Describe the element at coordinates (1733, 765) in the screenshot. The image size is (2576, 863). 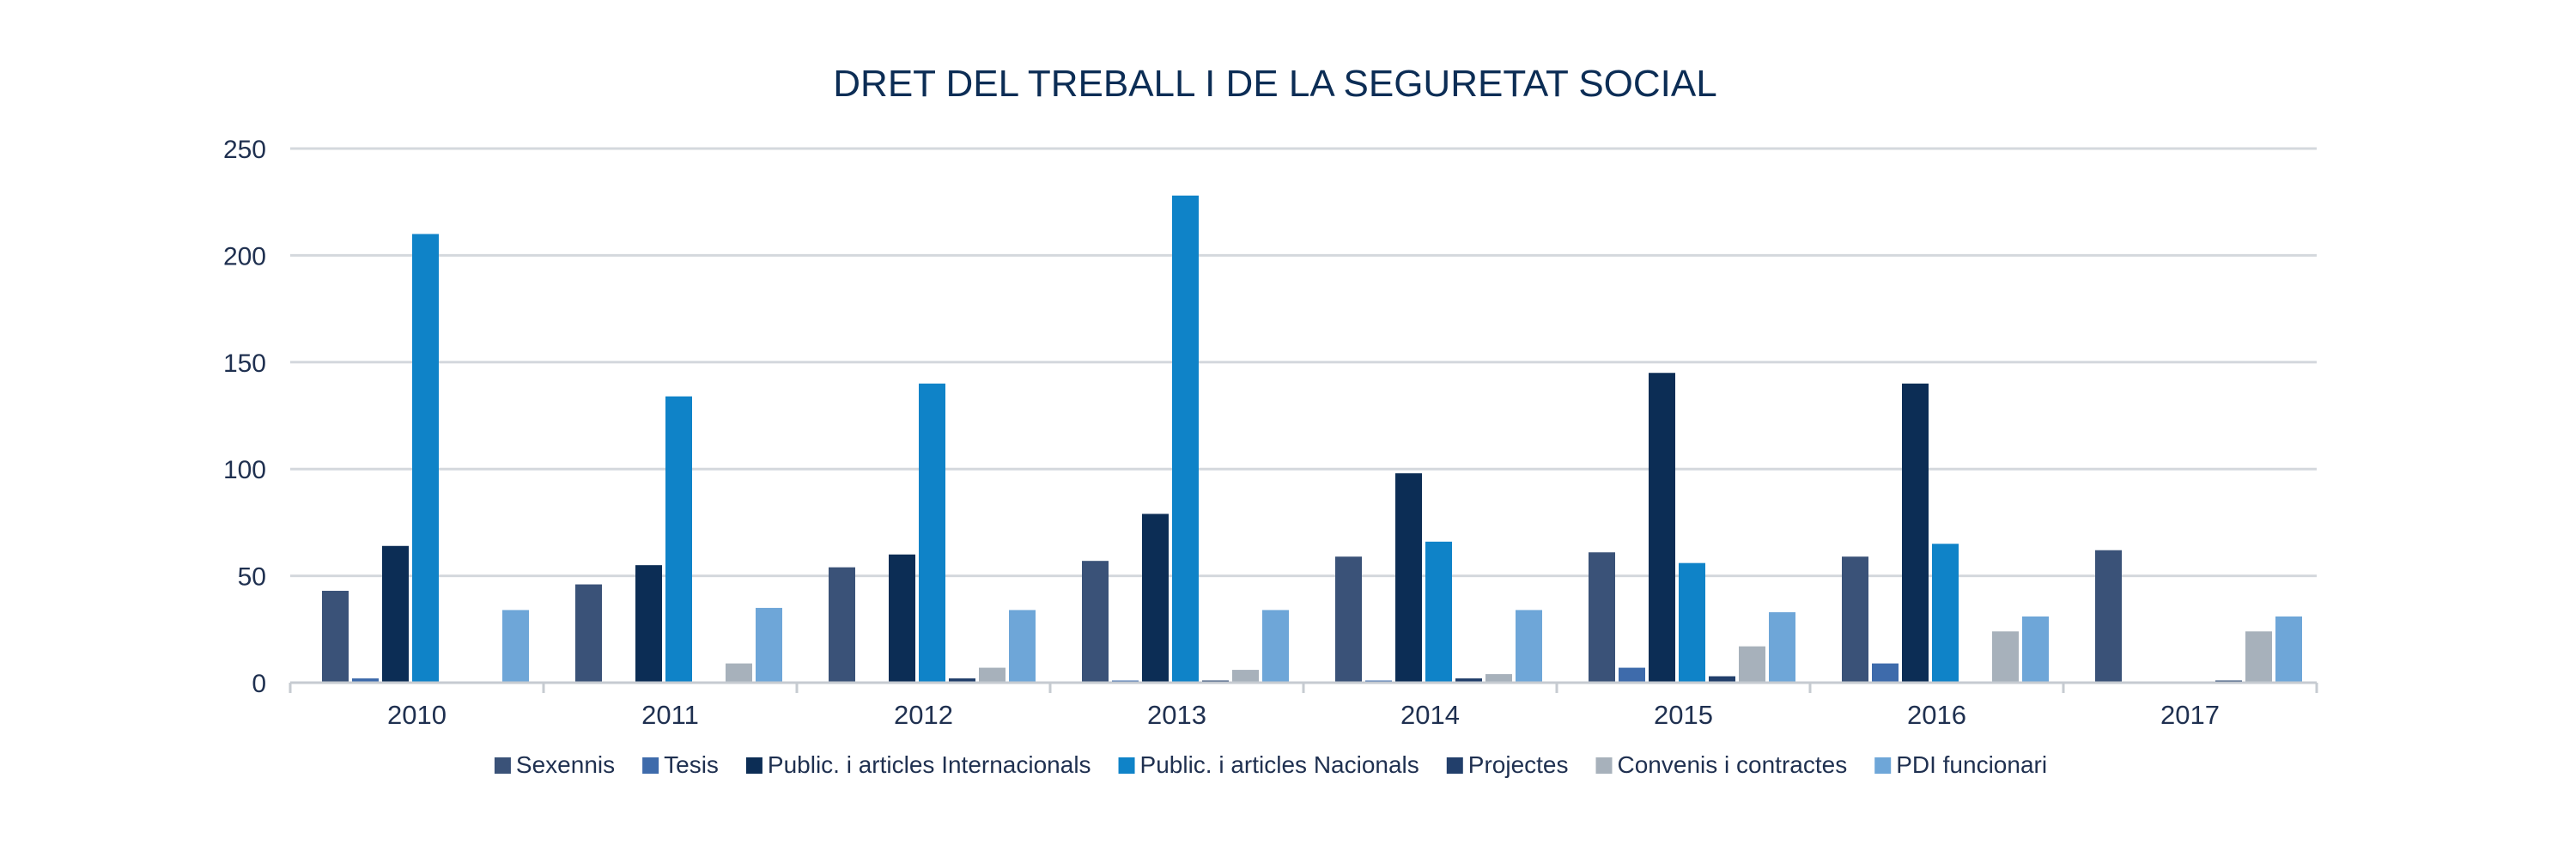
I see `legend-label: Convenis i contractes` at that location.